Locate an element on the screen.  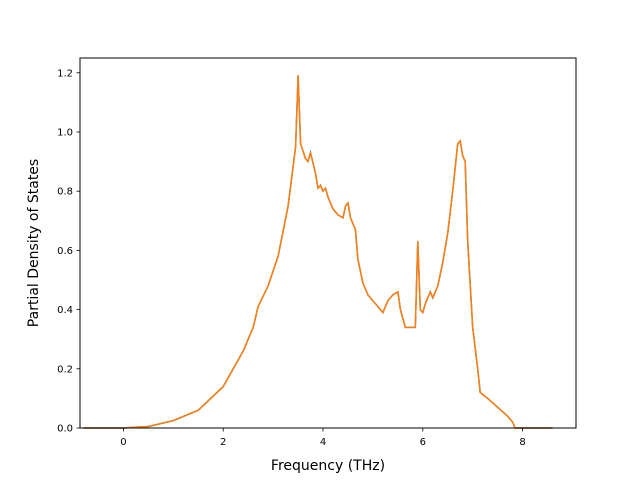
y-tick-label: 0.6 is located at coordinates (65, 251).